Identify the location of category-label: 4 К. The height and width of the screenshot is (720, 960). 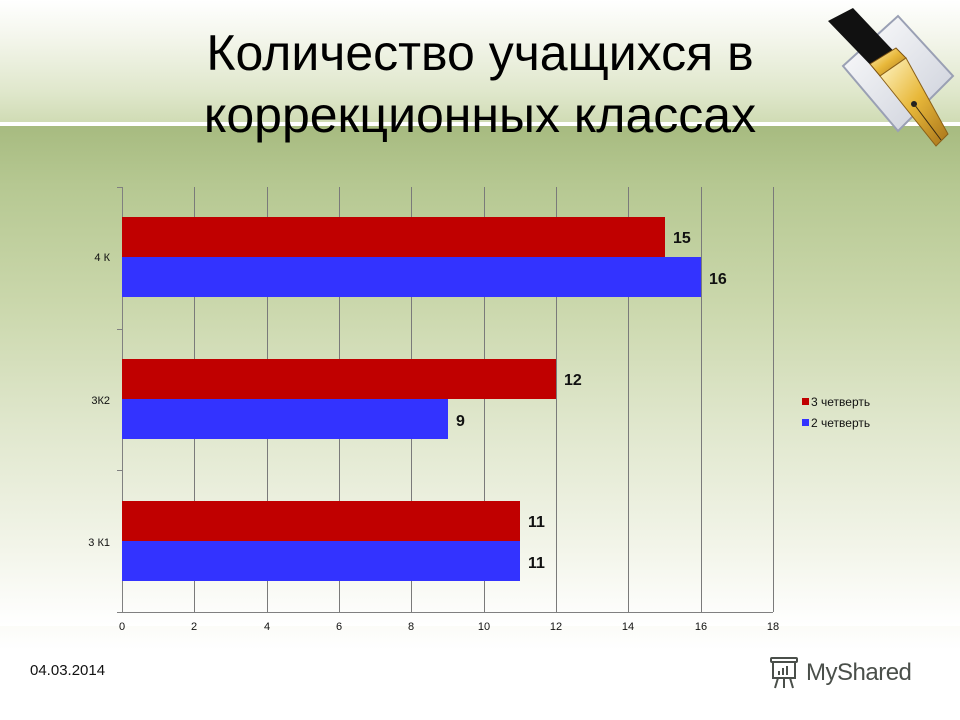
(102, 258).